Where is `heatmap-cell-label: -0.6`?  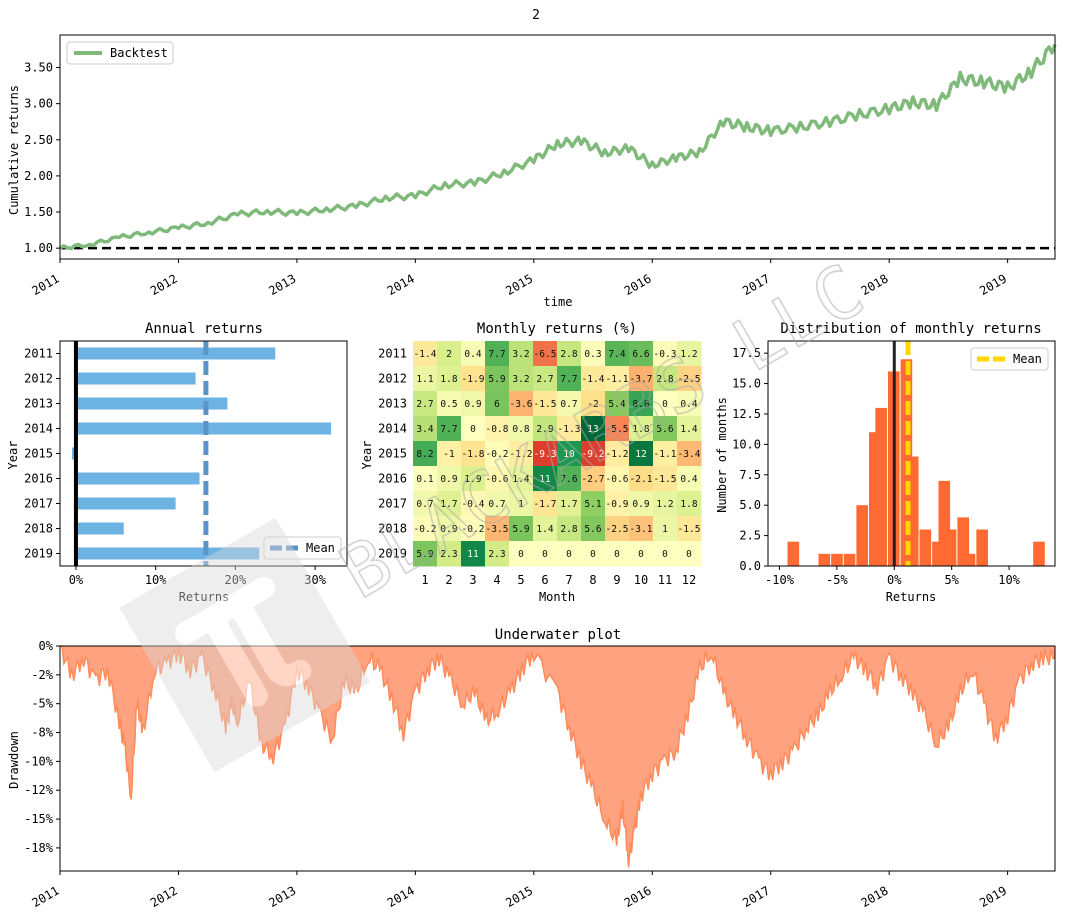 heatmap-cell-label: -0.6 is located at coordinates (497, 479).